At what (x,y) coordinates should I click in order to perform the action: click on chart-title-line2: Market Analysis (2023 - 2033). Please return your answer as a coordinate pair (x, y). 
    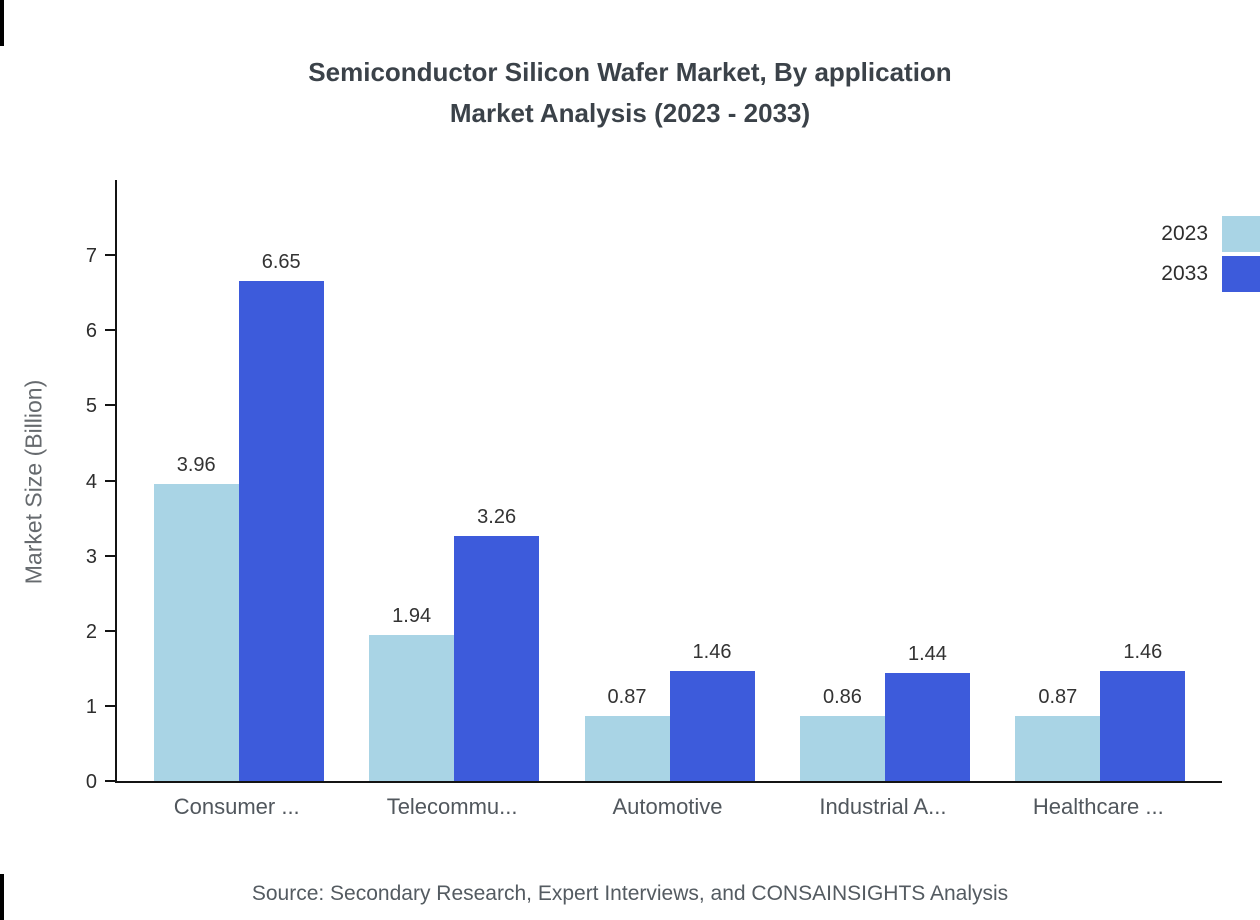
    Looking at the image, I should click on (630, 113).